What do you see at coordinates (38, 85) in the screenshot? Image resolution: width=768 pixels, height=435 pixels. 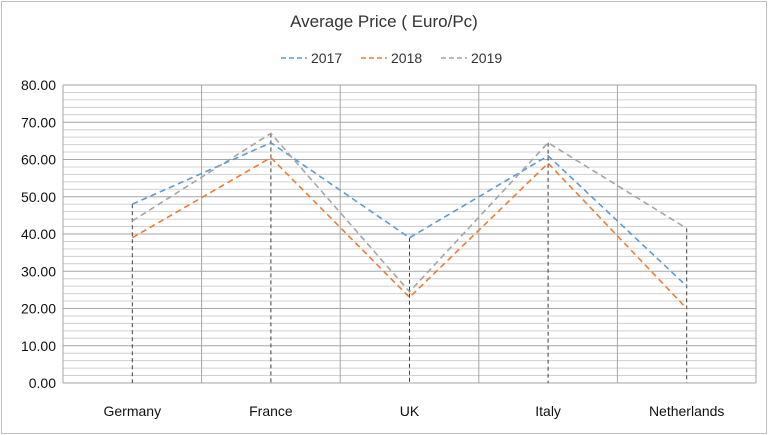 I see `y-tick-label: 80.00` at bounding box center [38, 85].